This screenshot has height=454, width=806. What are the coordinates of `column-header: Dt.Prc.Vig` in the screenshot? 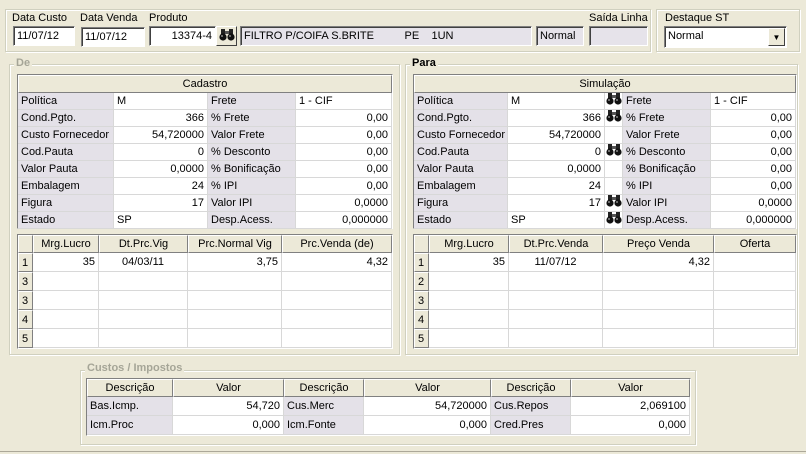 It's located at (143, 244).